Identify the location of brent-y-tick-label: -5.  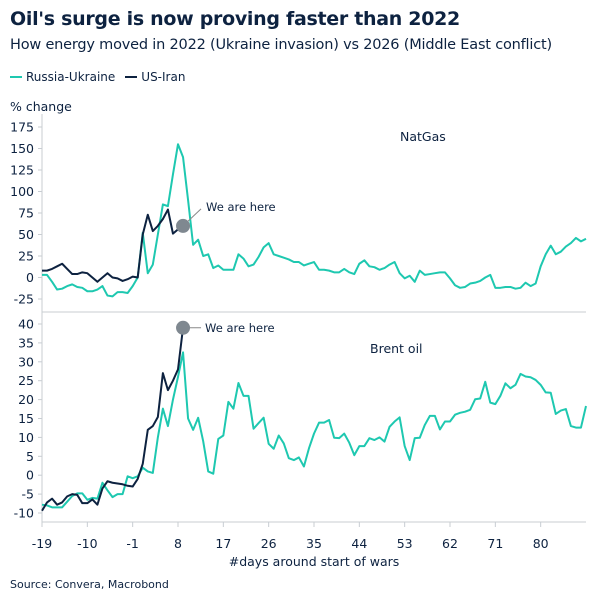
(28, 494).